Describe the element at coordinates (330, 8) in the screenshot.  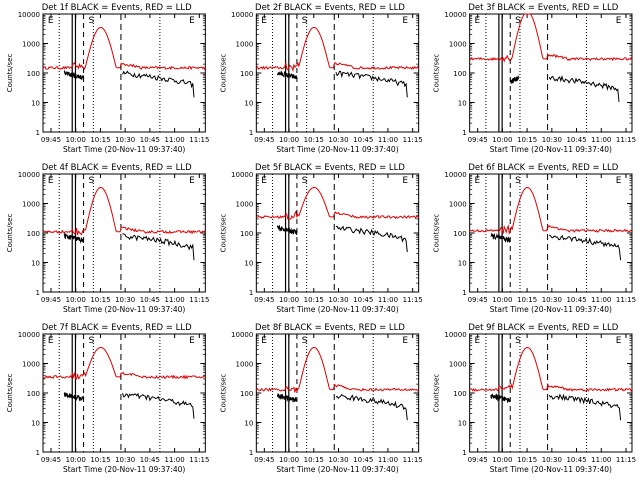
I see `panel-title: Det 2f BLACK = Events, RED = LLD` at that location.